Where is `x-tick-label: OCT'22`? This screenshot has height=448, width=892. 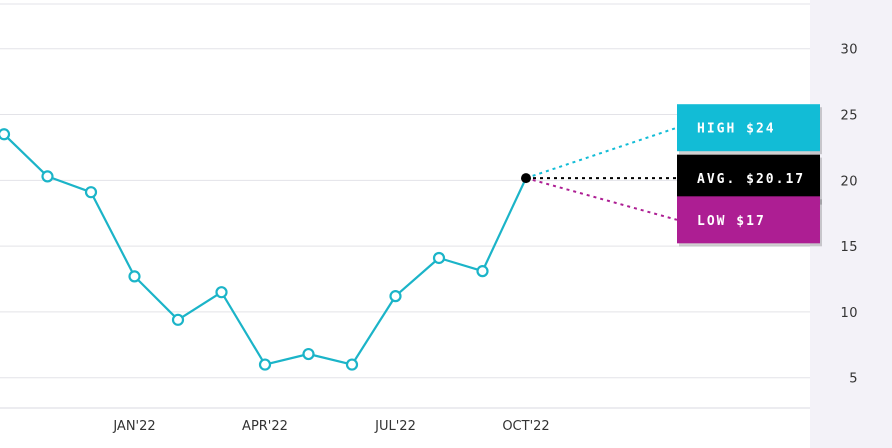
x-tick-label: OCT'22 is located at coordinates (525, 426).